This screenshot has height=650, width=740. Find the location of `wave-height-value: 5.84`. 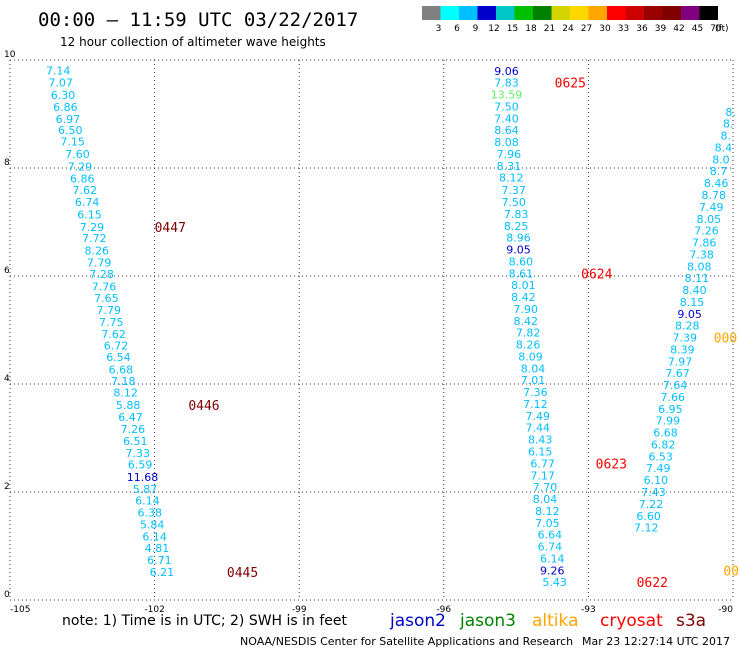

wave-height-value: 5.84 is located at coordinates (152, 524).